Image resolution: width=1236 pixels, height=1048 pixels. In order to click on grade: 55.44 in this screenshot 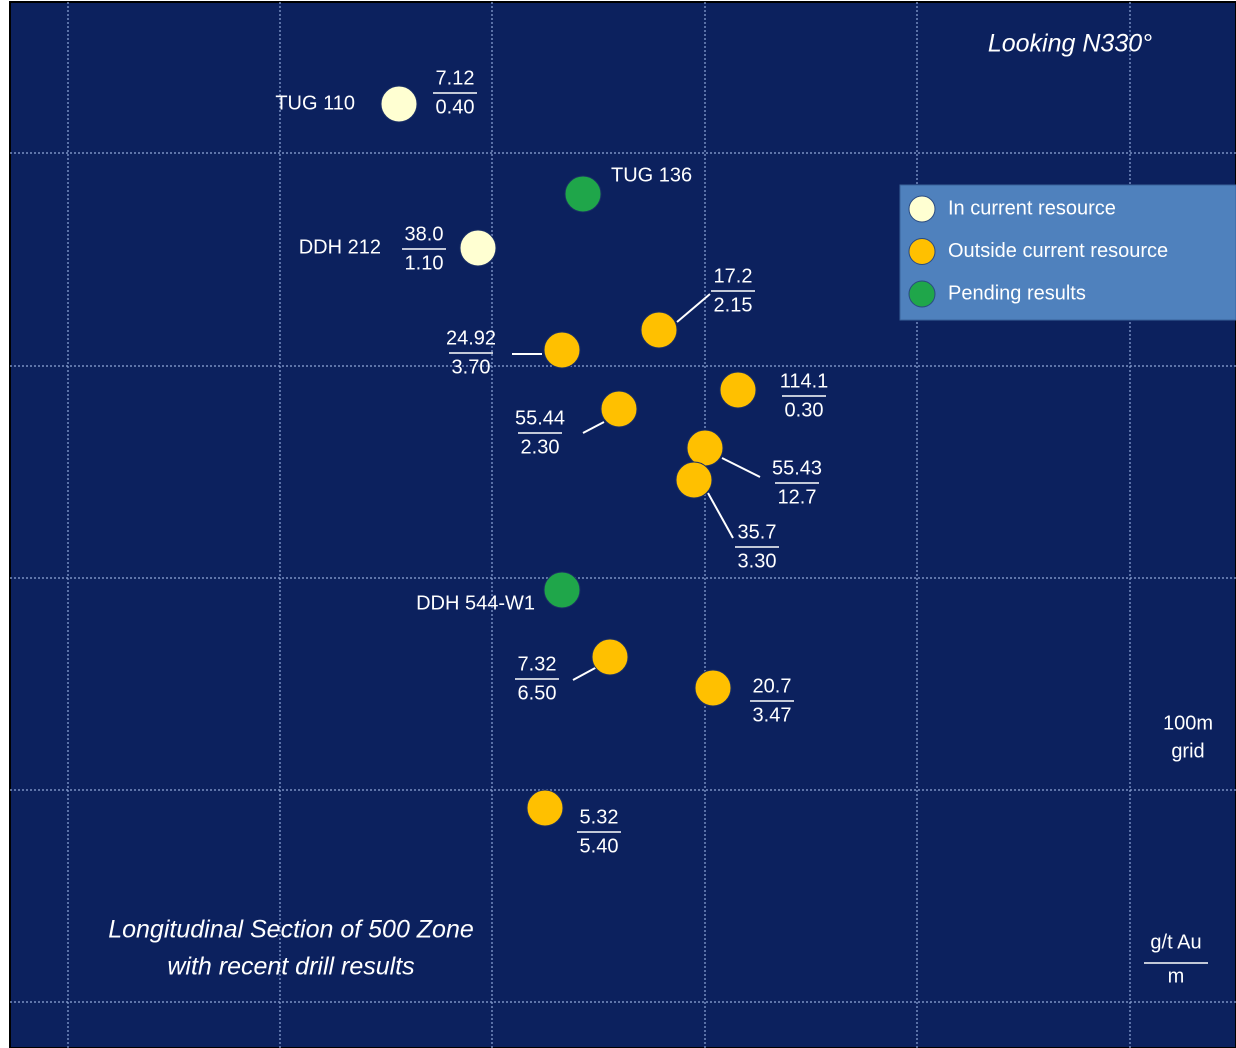, I will do `click(540, 418)`.